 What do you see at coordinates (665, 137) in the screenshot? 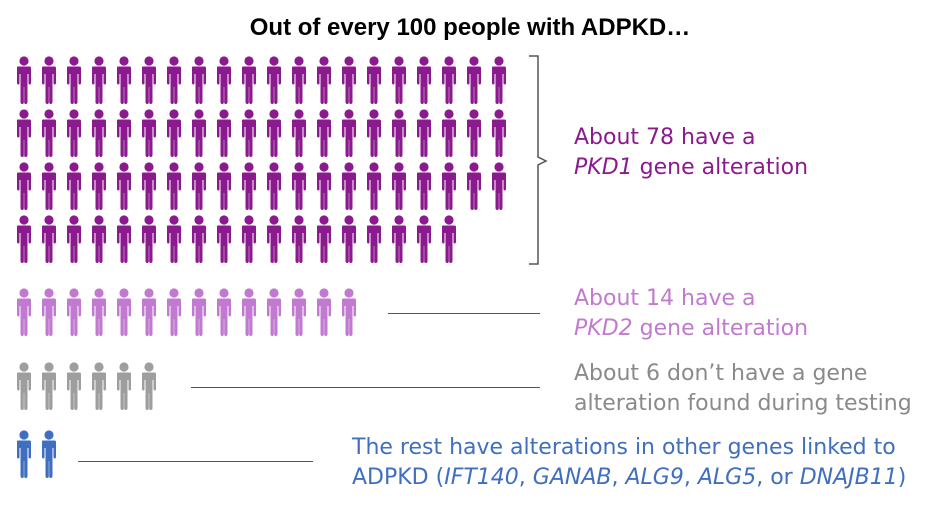
I see `label-pkd1-line1: About 78 have a` at bounding box center [665, 137].